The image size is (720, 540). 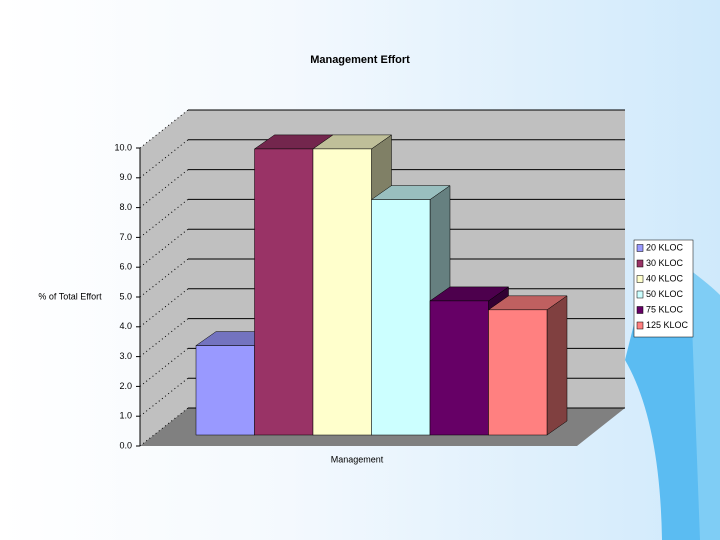 I want to click on y-tick-label: 5.0, so click(x=125, y=296).